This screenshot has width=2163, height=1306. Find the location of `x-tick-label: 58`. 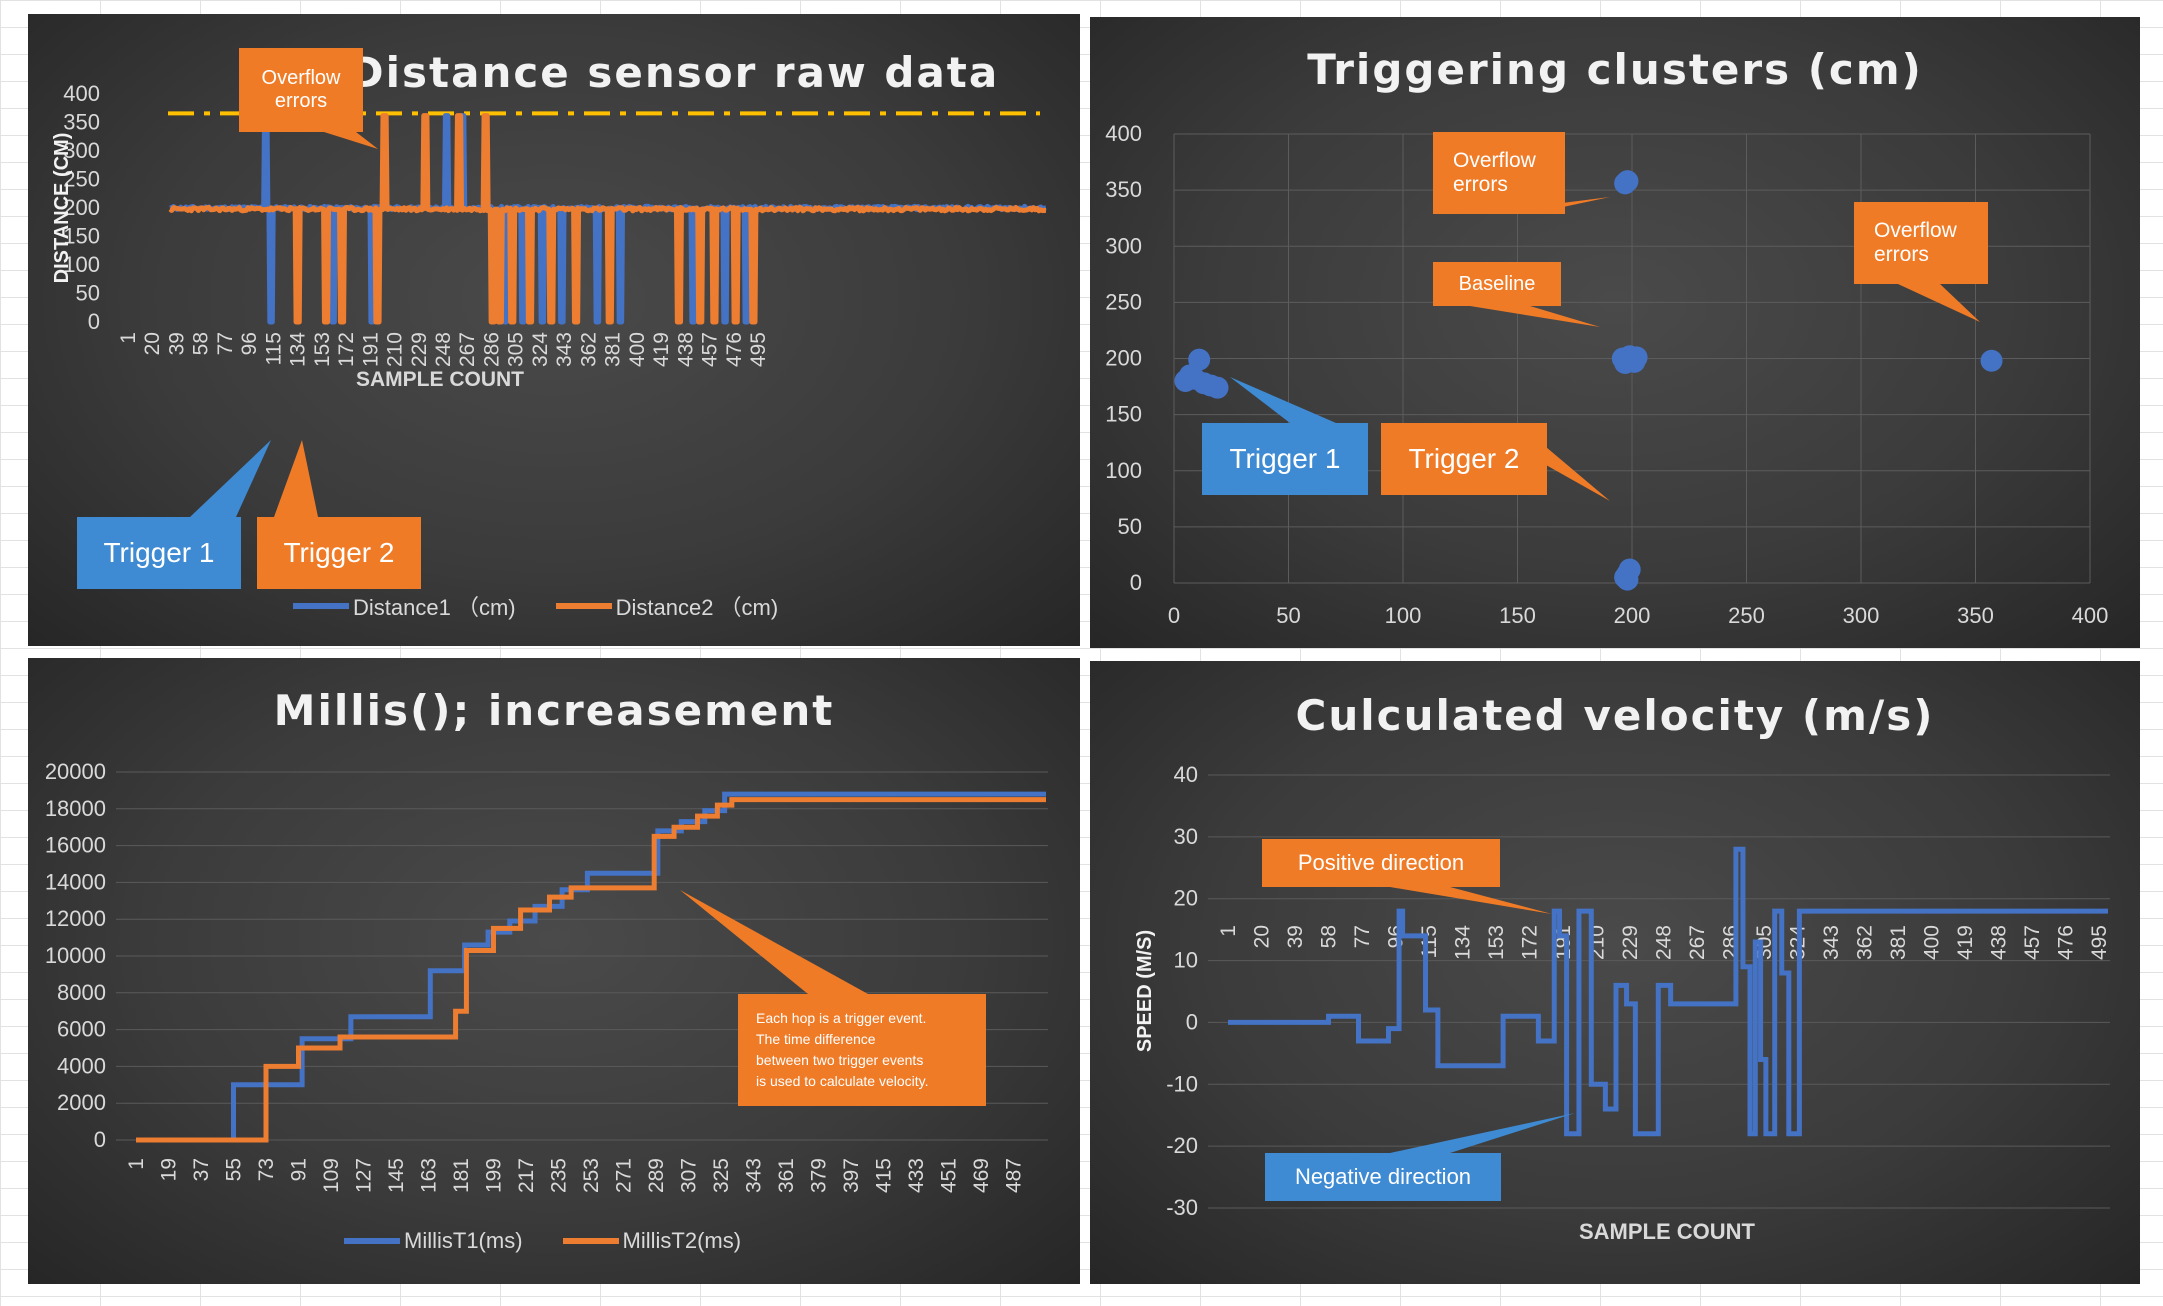

x-tick-label: 58 is located at coordinates (201, 343).